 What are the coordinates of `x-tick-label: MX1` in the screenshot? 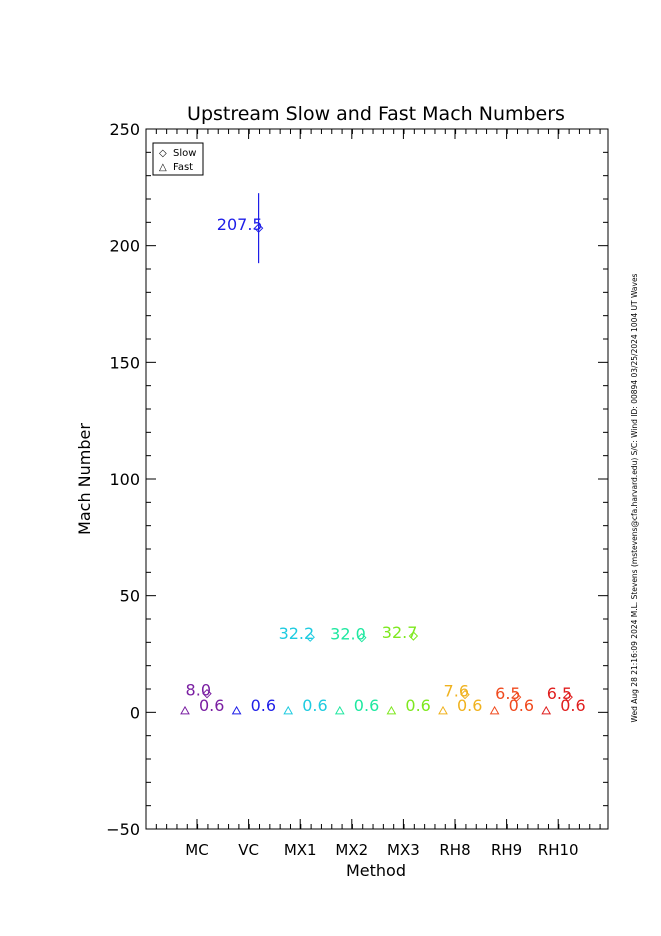 It's located at (300, 850).